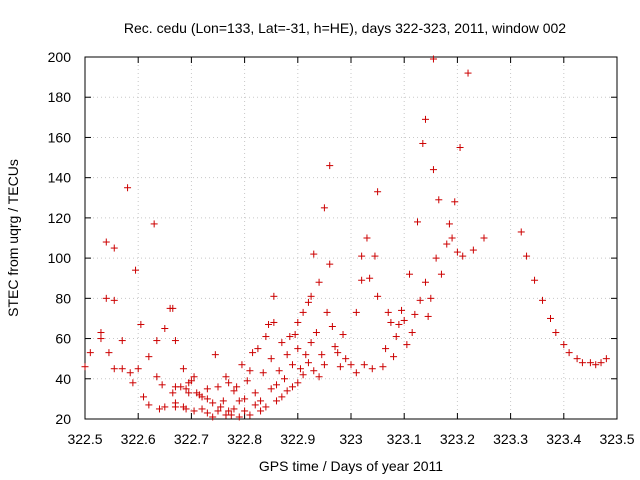  I want to click on x-tick-label: 322.6, so click(138, 439).